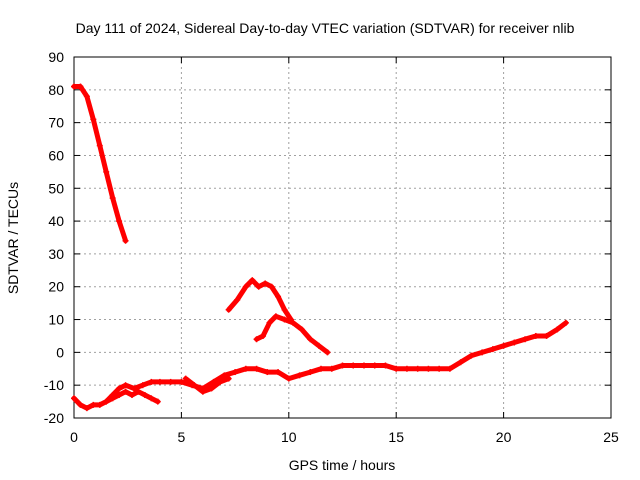  What do you see at coordinates (13, 238) in the screenshot?
I see `y-axis-label: SDTVAR / TECUs` at bounding box center [13, 238].